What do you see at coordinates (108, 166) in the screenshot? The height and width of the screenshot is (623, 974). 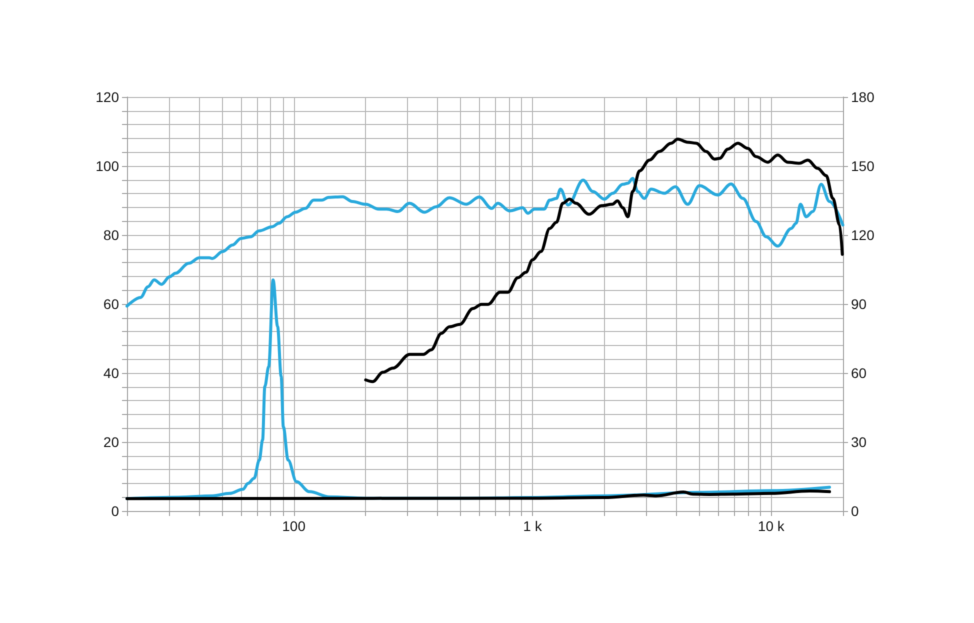 I see `y-tick-label: 100` at bounding box center [108, 166].